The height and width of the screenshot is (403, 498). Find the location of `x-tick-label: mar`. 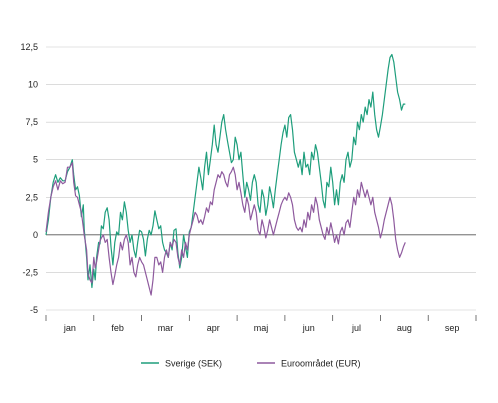

x-tick-label: mar is located at coordinates (166, 328).